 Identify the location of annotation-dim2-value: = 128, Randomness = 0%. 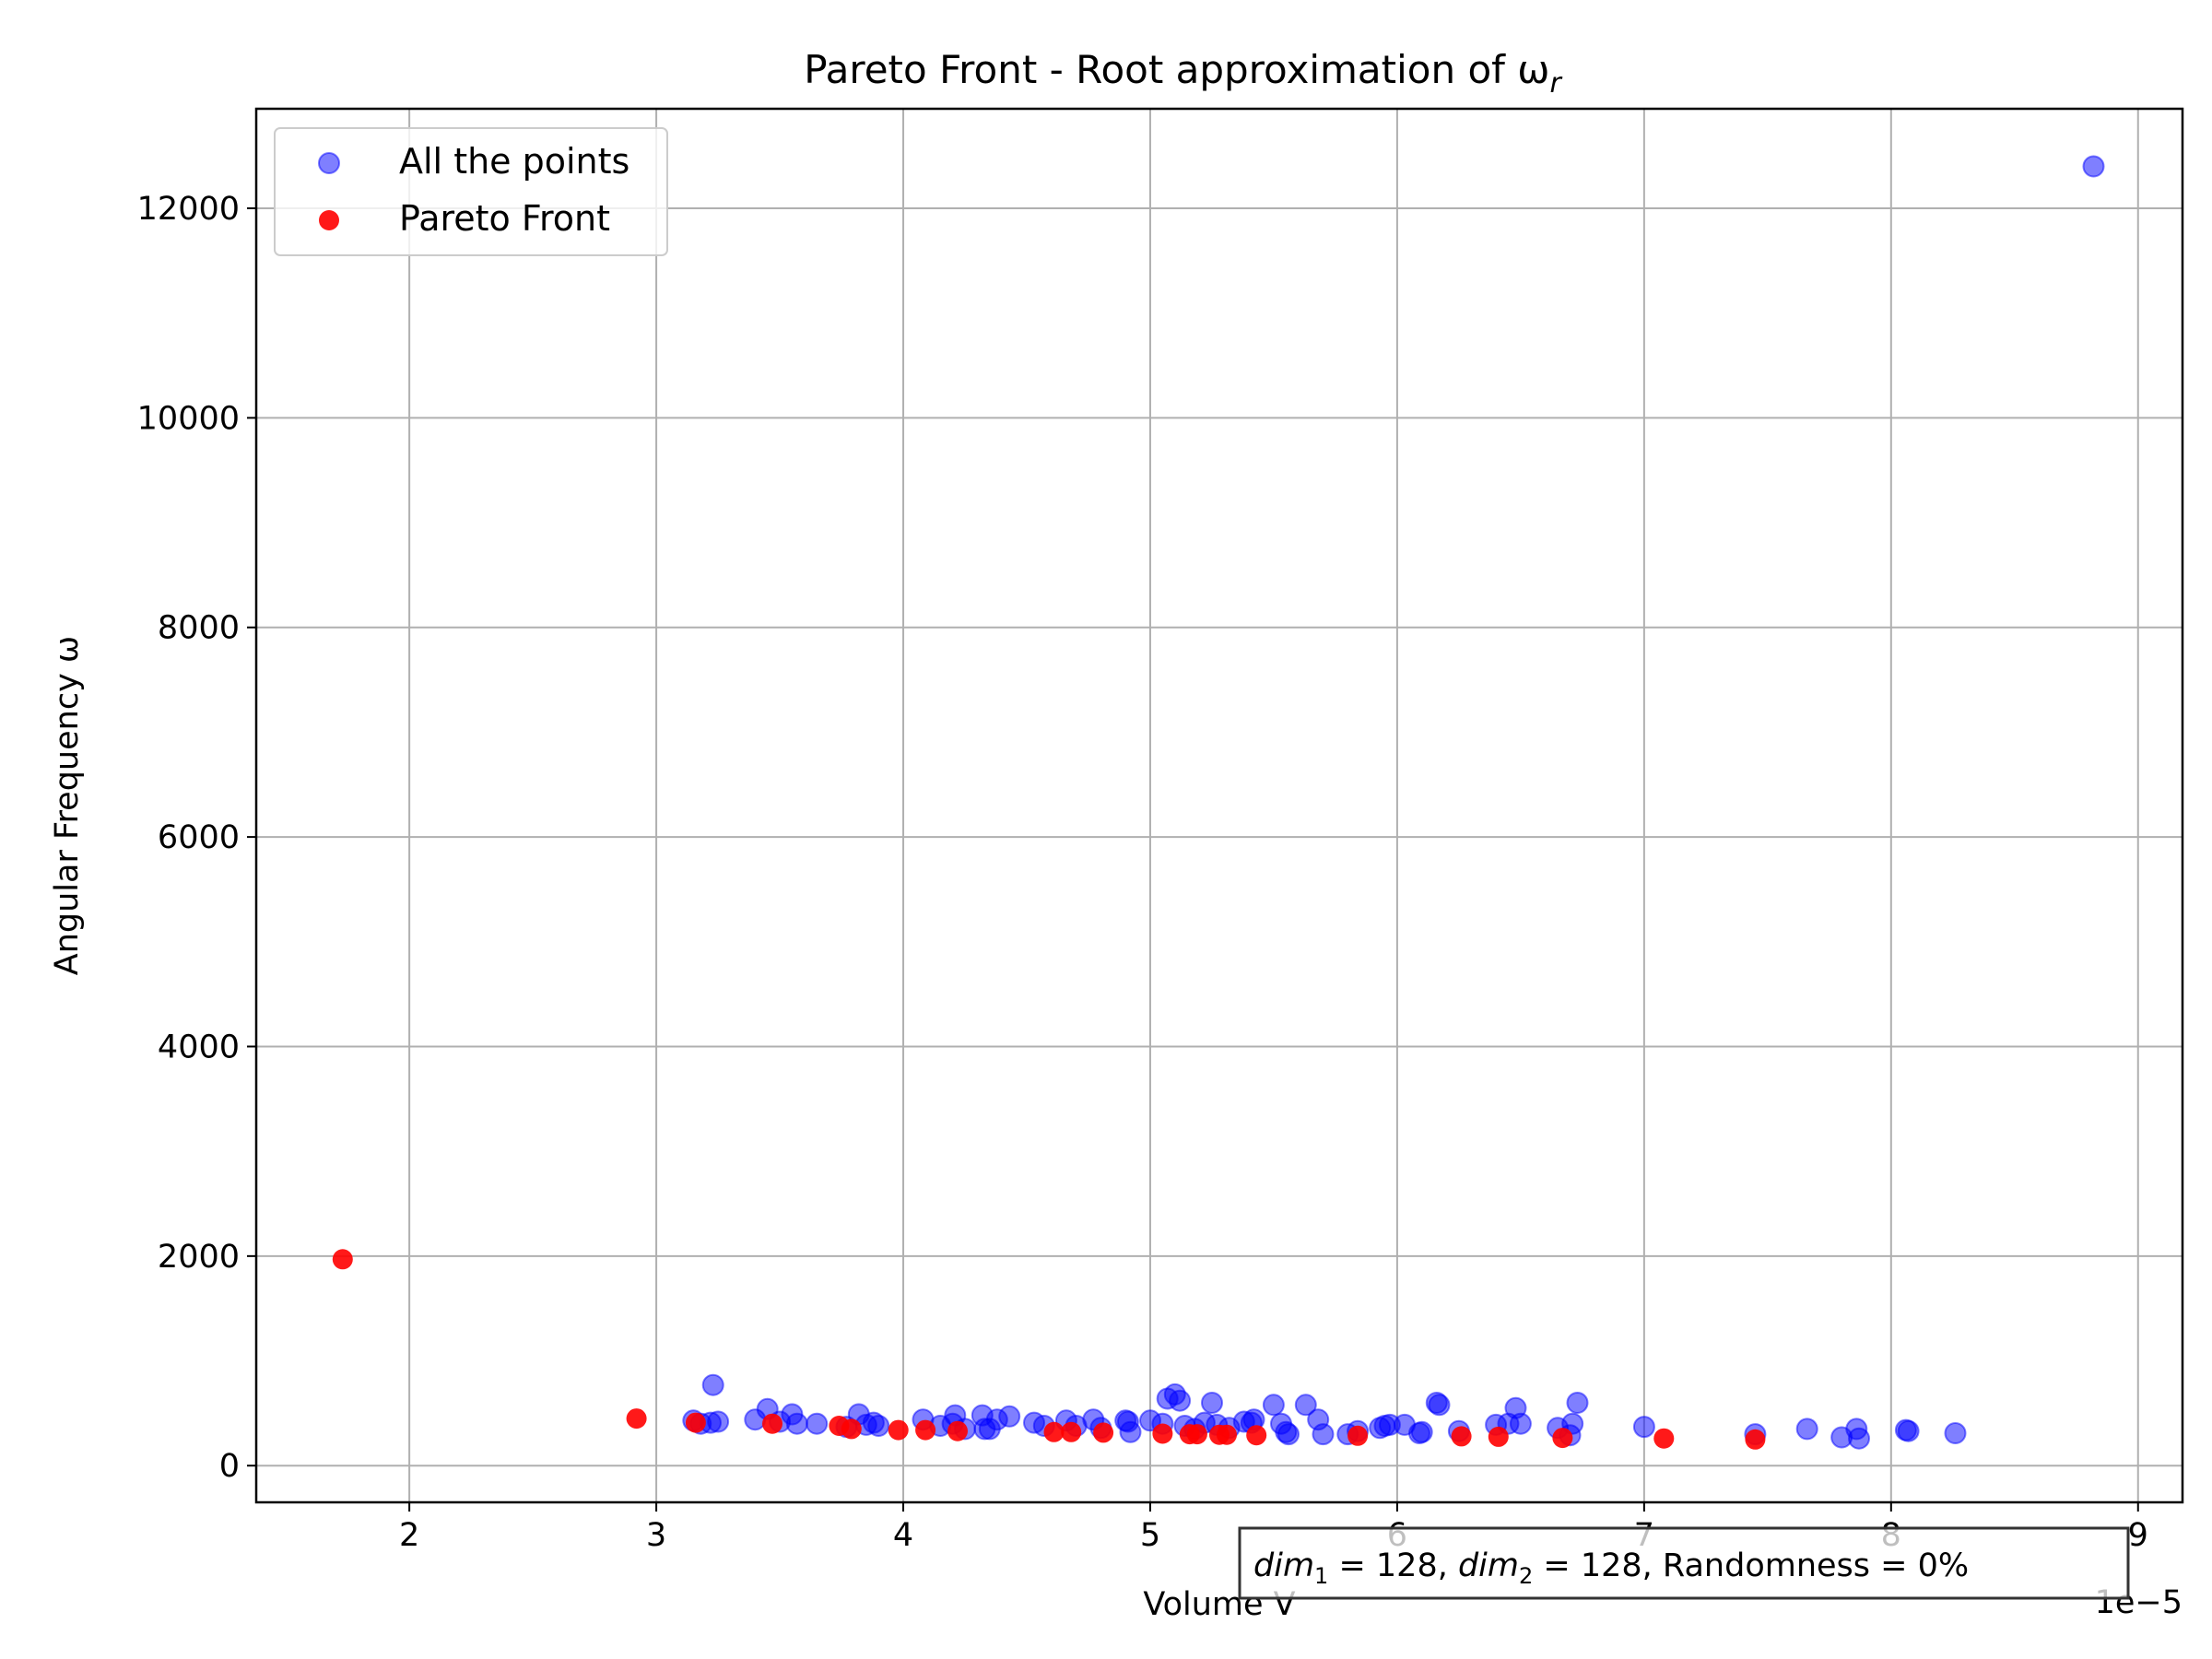
(1751, 1565).